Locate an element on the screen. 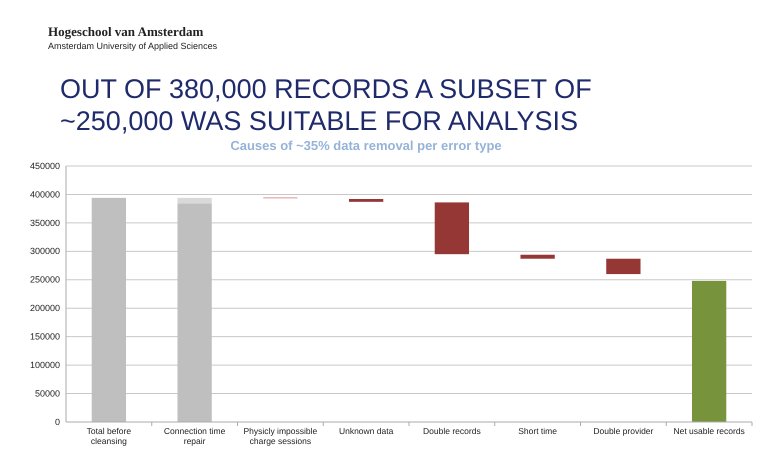 This screenshot has width=772, height=457. x-tick-label: Total before cleansing is located at coordinates (109, 436).